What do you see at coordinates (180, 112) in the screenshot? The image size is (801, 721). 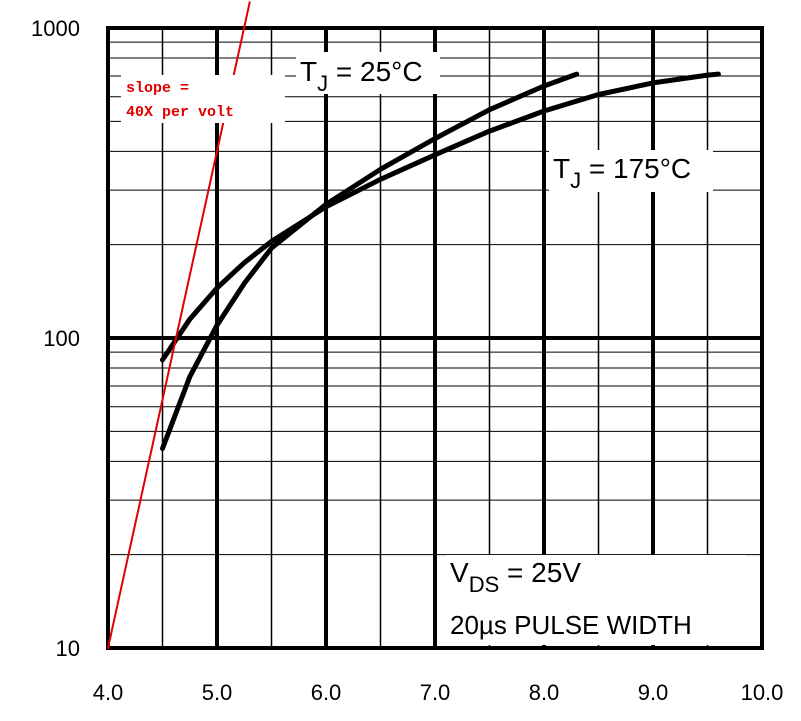 I see `annotation-slope-line2: 40X per volt` at bounding box center [180, 112].